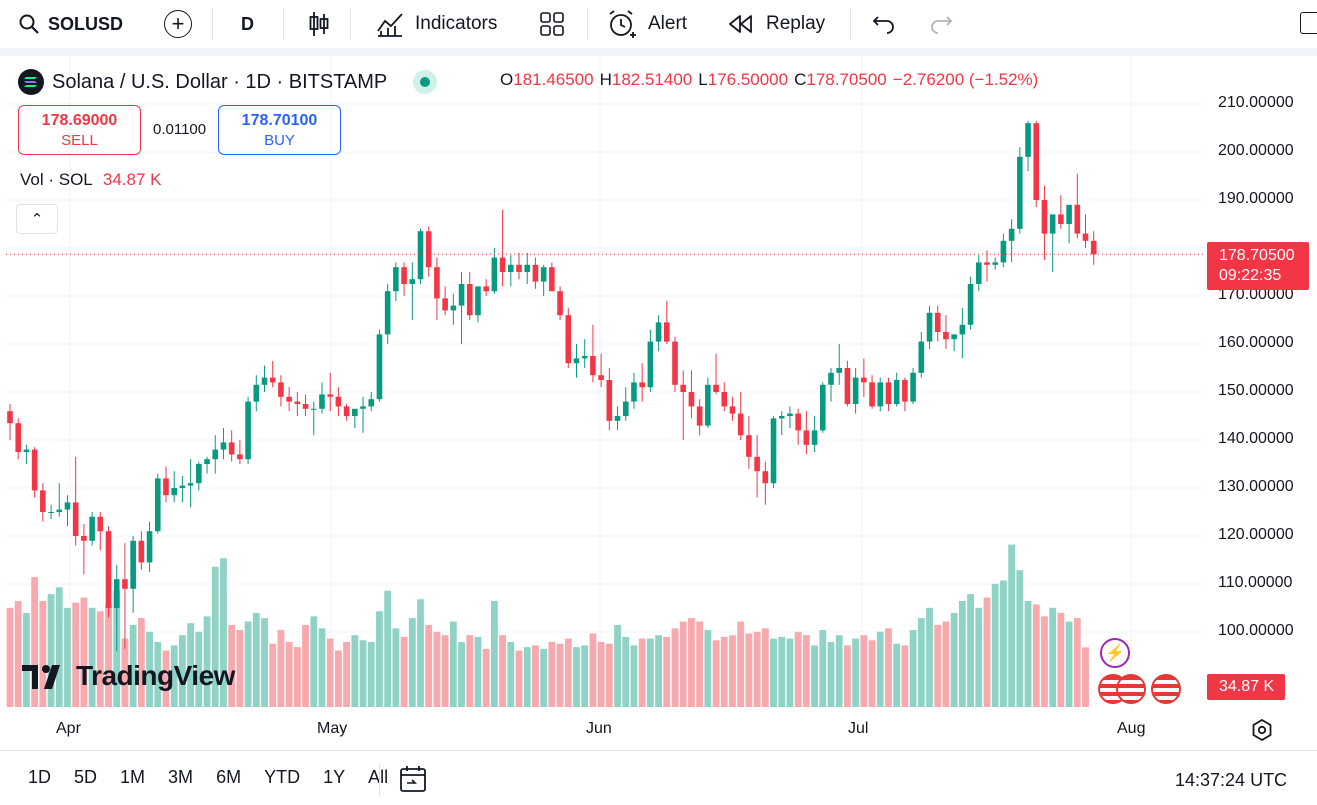 The image size is (1317, 805). What do you see at coordinates (552, 26) in the screenshot?
I see `layouts-grid-icon` at bounding box center [552, 26].